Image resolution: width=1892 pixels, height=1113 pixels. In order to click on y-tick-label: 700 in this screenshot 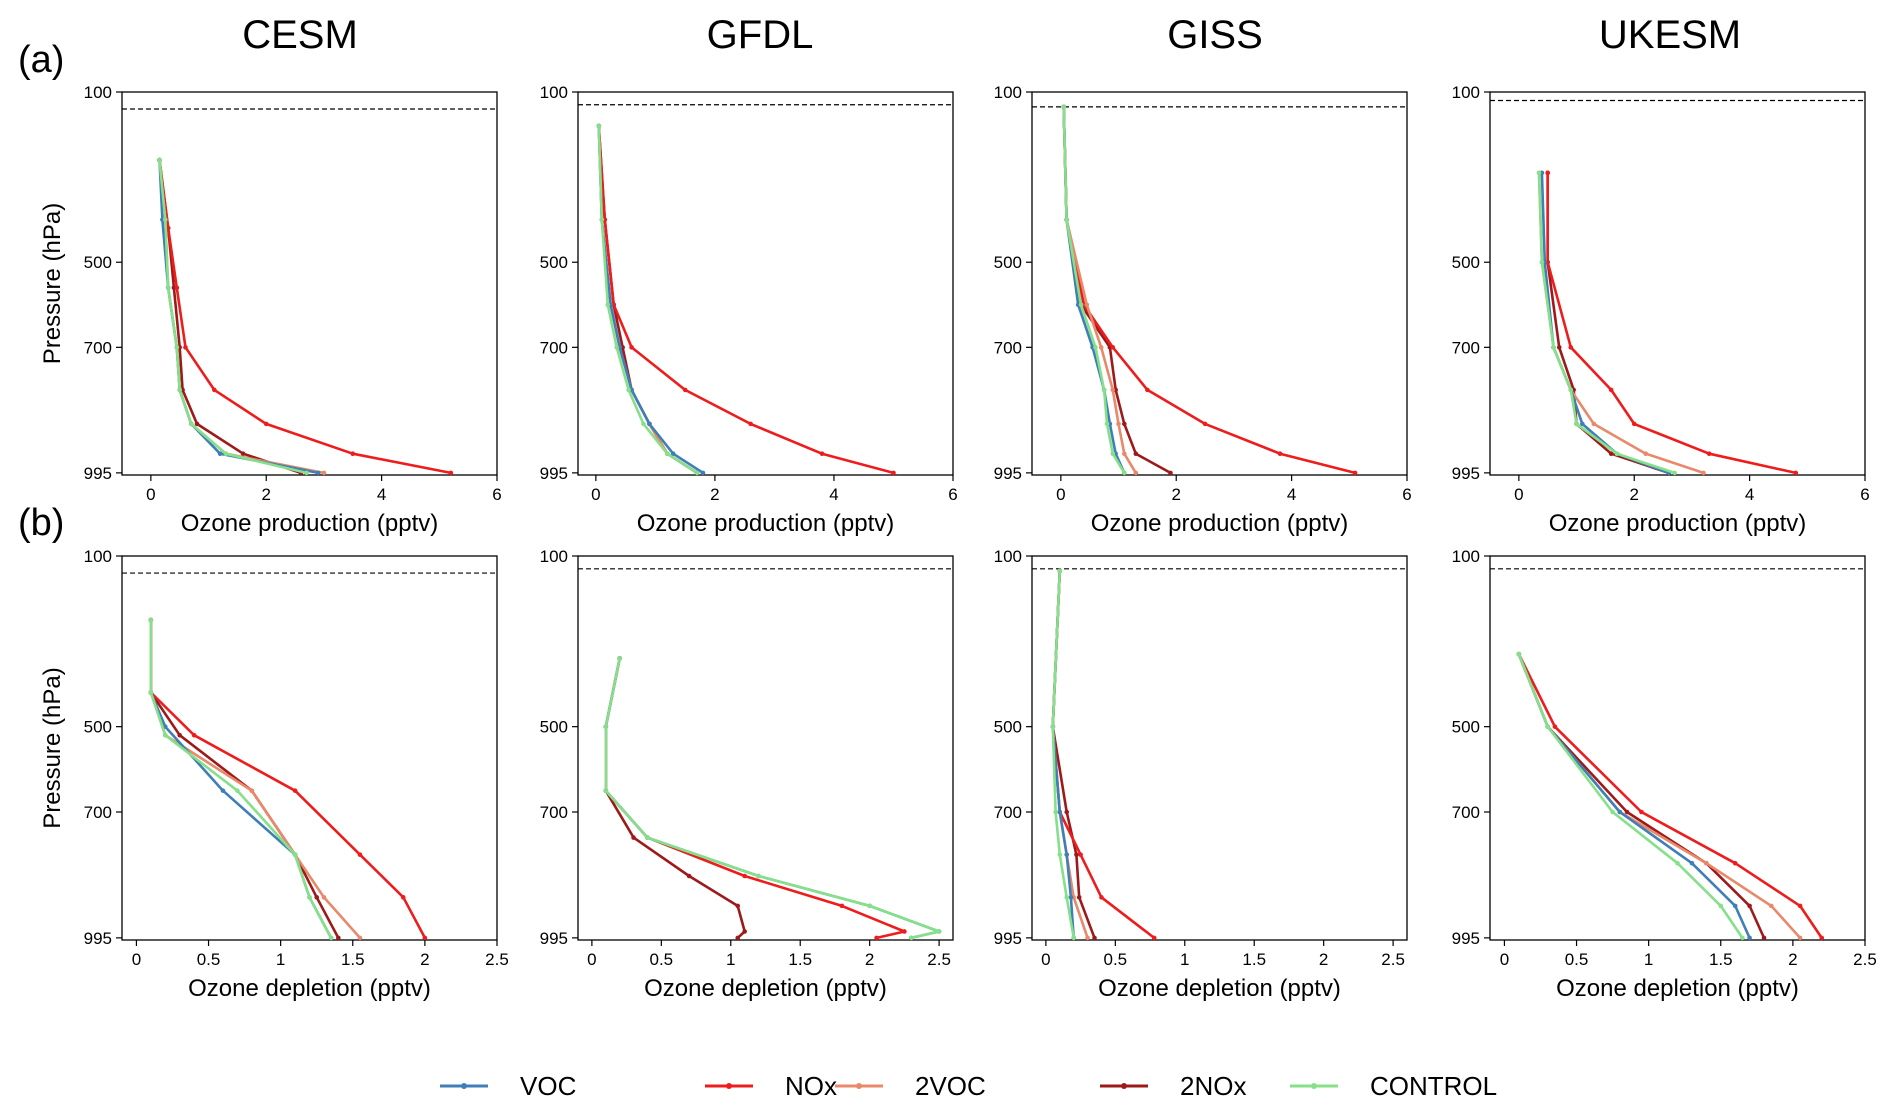, I will do `click(554, 347)`.